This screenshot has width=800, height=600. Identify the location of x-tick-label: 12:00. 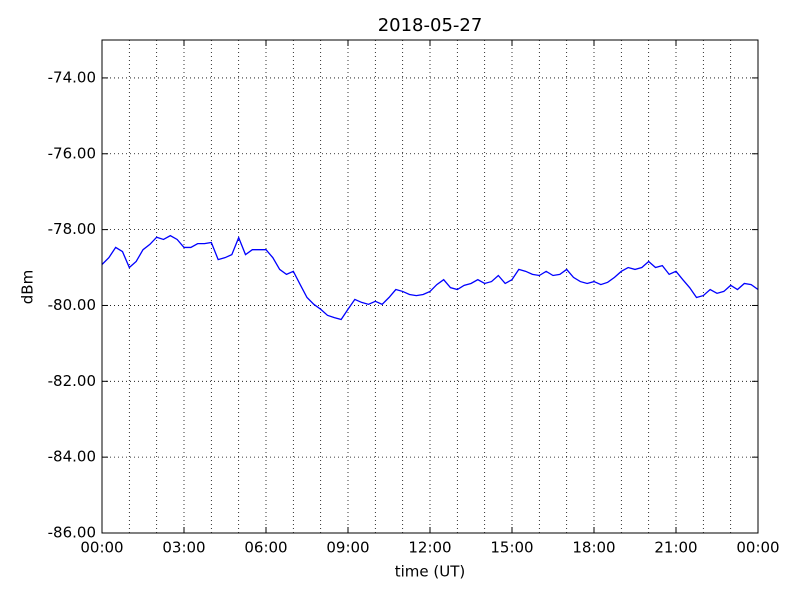
(429, 548).